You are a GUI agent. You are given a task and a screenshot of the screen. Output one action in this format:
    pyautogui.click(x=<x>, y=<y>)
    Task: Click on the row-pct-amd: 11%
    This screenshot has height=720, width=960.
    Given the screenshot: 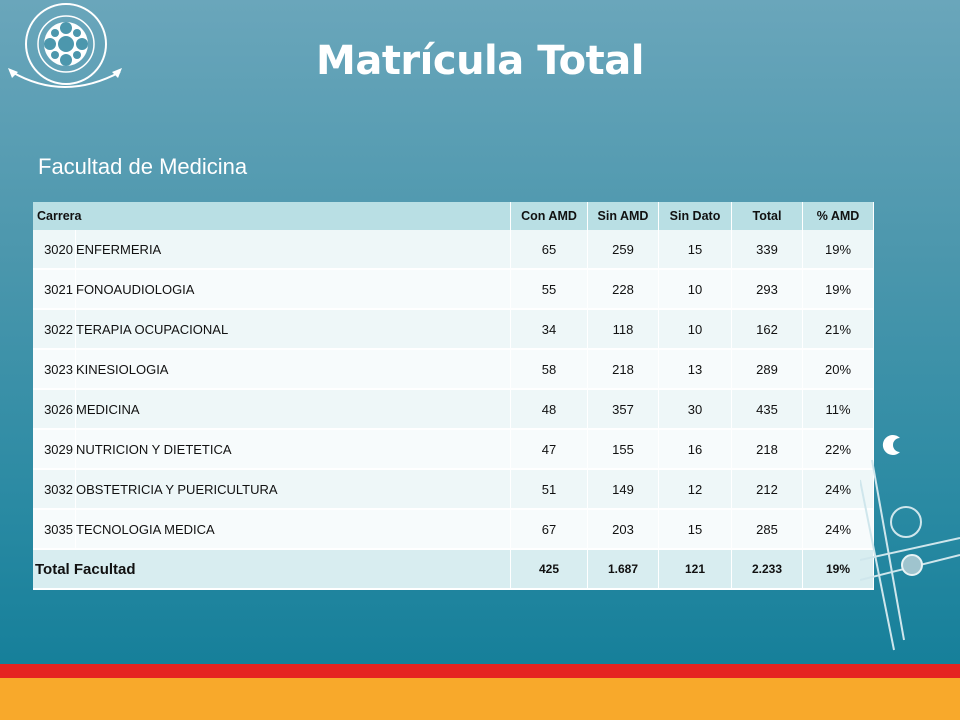 What is the action you would take?
    pyautogui.click(x=838, y=409)
    